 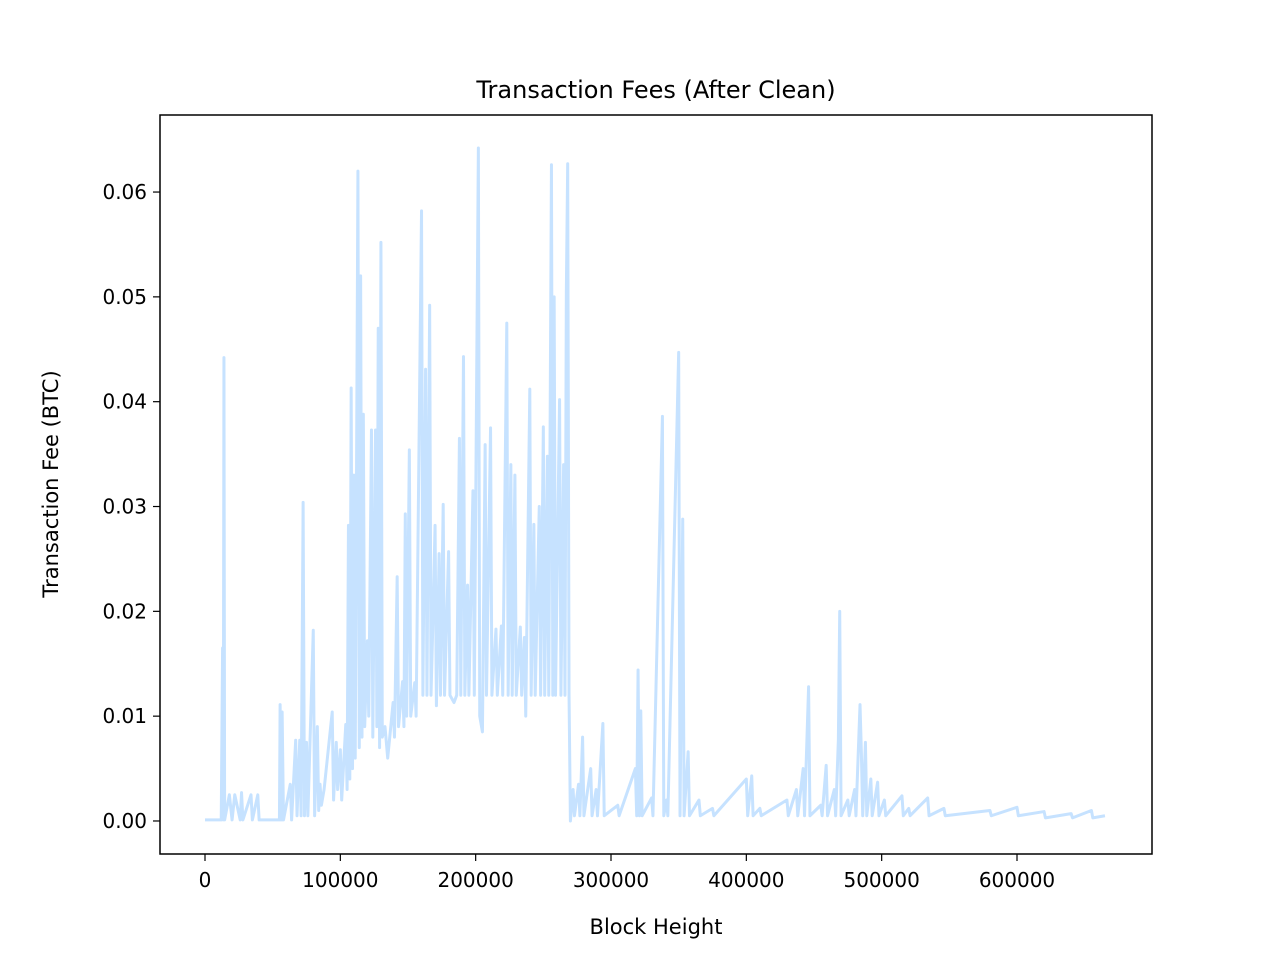 I want to click on x-tick-label: 200000, so click(x=475, y=880).